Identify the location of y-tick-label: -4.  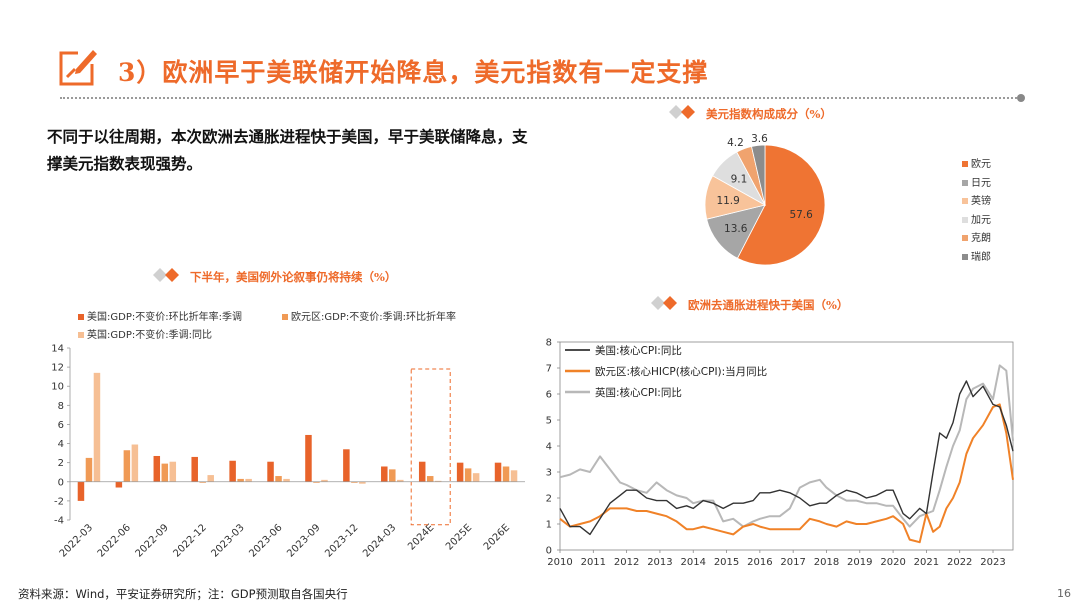
(59, 521).